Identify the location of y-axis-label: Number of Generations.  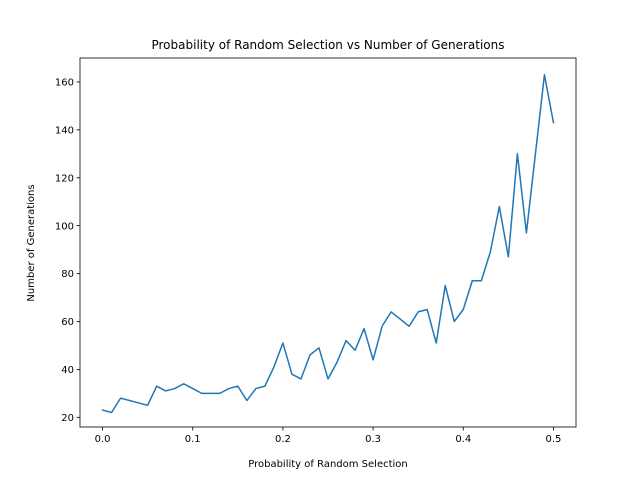
(31, 242).